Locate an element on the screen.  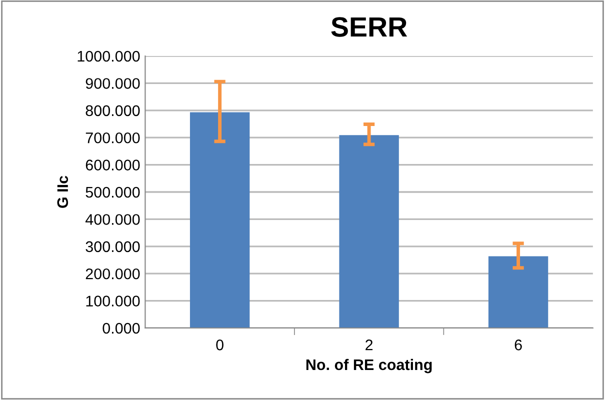
y-tick-label: 1000.000 is located at coordinates (109, 56).